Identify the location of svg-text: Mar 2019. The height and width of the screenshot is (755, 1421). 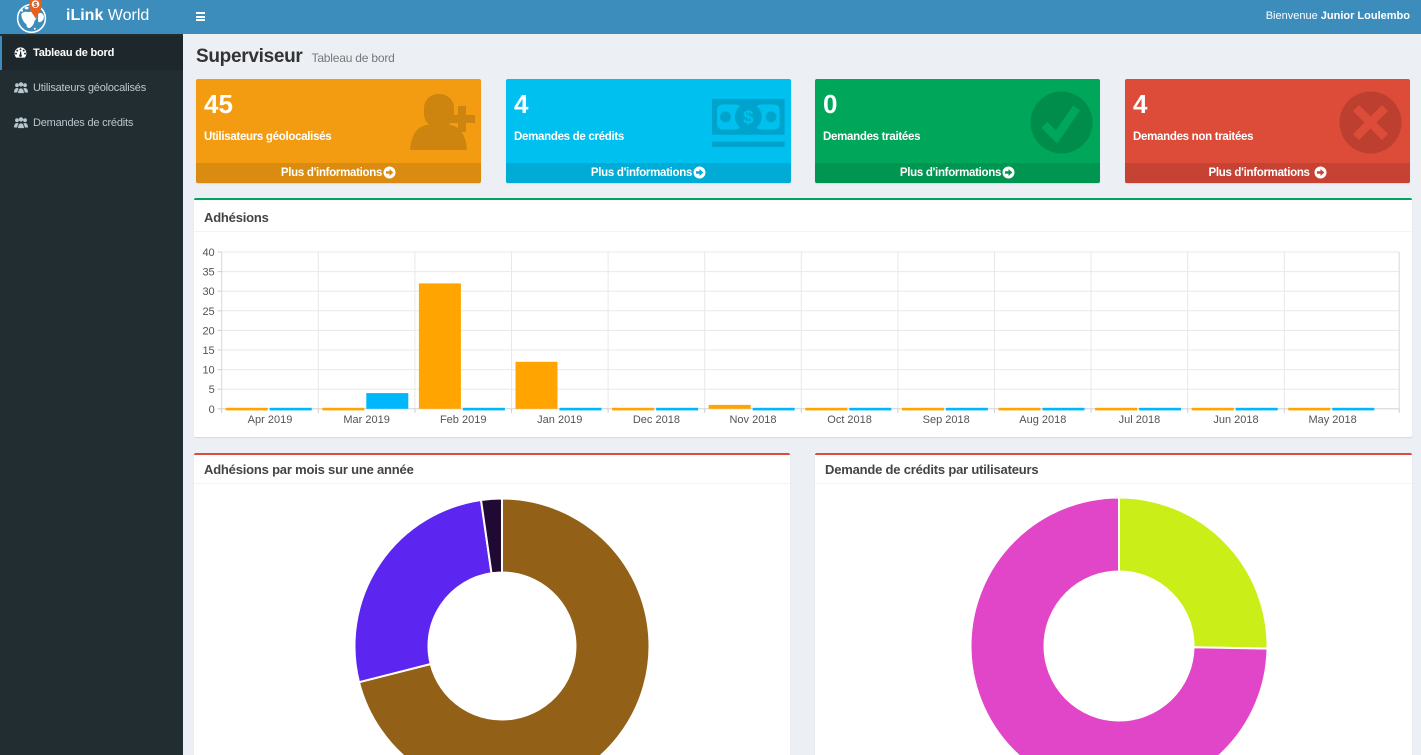
(366, 420).